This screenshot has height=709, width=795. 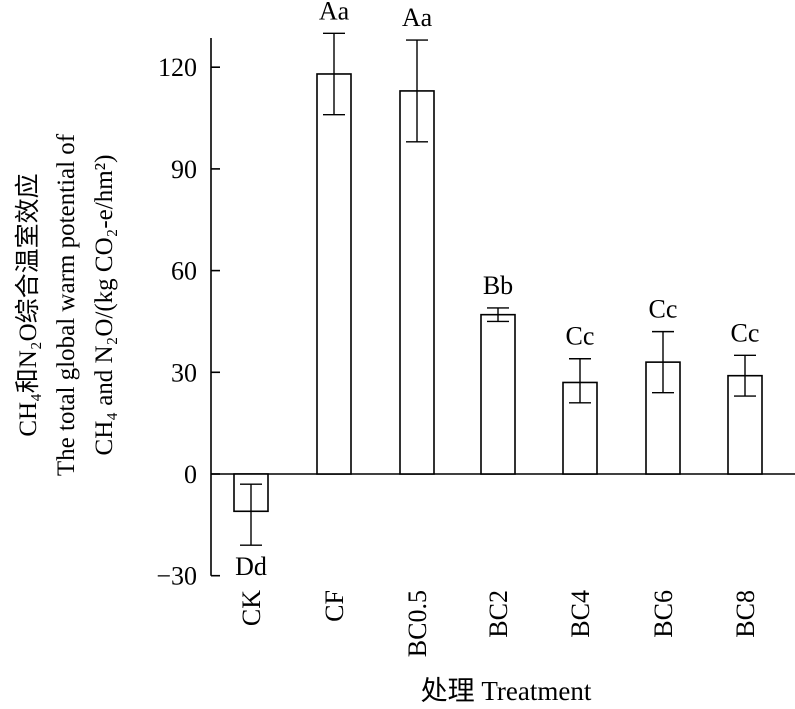 What do you see at coordinates (498, 285) in the screenshot?
I see `significance-label: Bb` at bounding box center [498, 285].